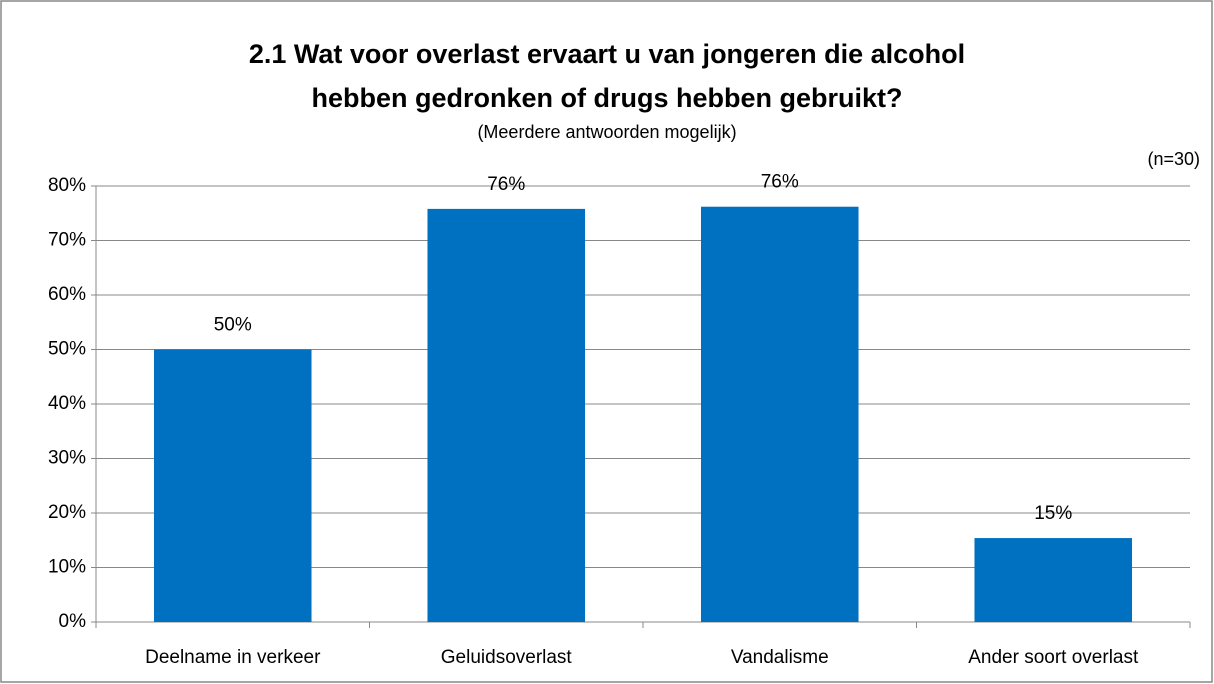  I want to click on x-tick-label: Geluidsoverlast, so click(507, 657).